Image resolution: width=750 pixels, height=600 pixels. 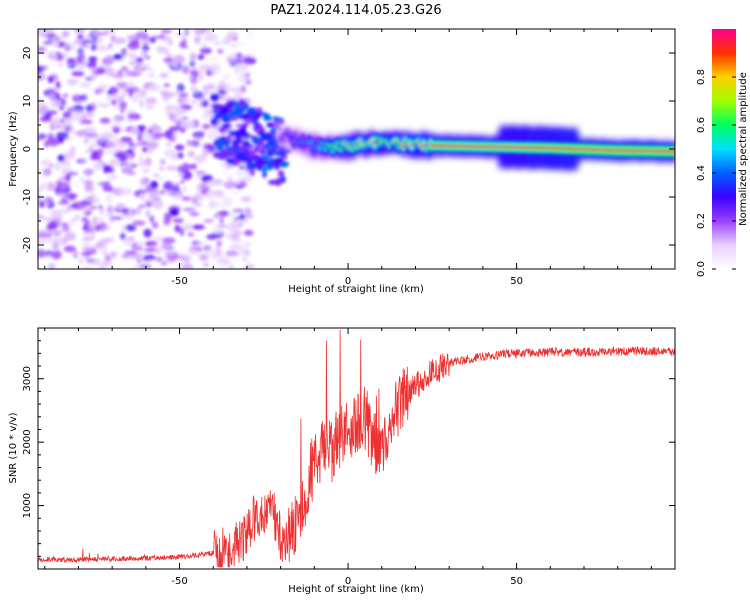 I want to click on colorbar-tick-label: 0.6, so click(x=701, y=125).